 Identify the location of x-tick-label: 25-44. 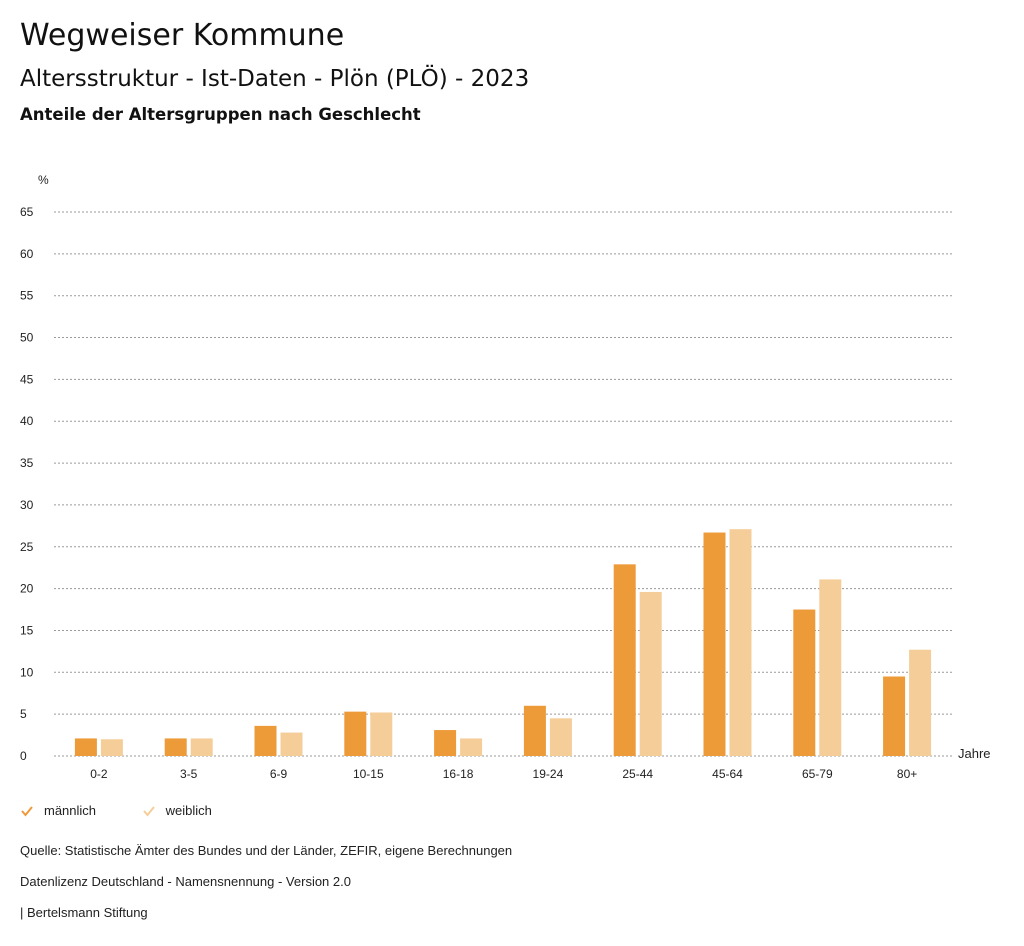
(637, 774).